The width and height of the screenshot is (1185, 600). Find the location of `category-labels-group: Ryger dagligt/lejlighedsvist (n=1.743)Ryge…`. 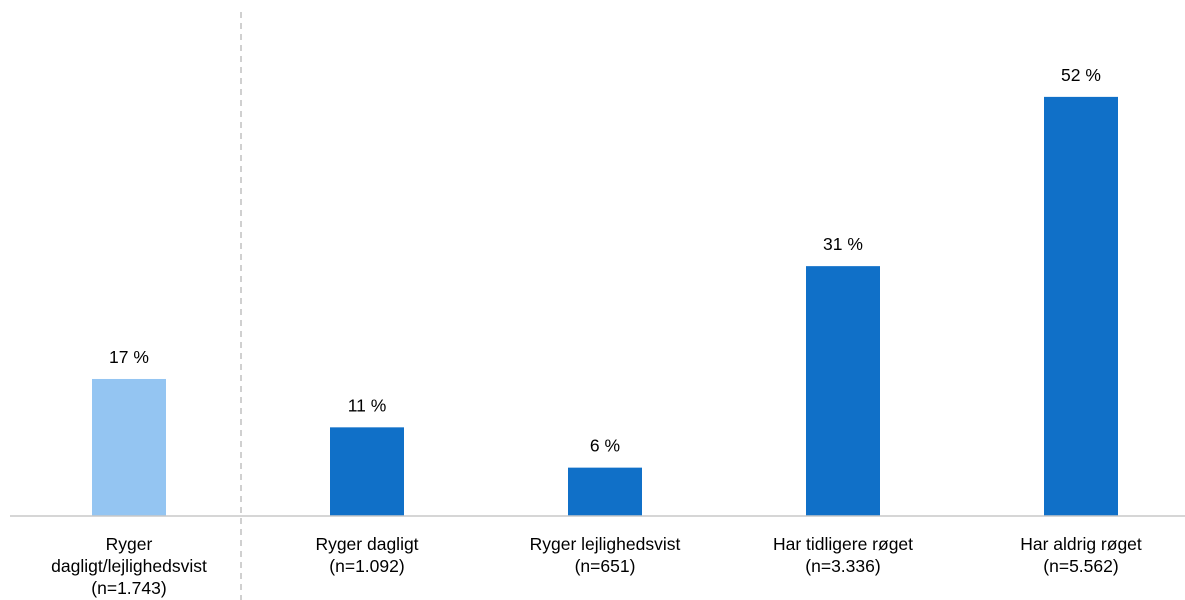

category-labels-group: Ryger dagligt/lejlighedsvist (n=1.743)Ryge… is located at coordinates (596, 566).